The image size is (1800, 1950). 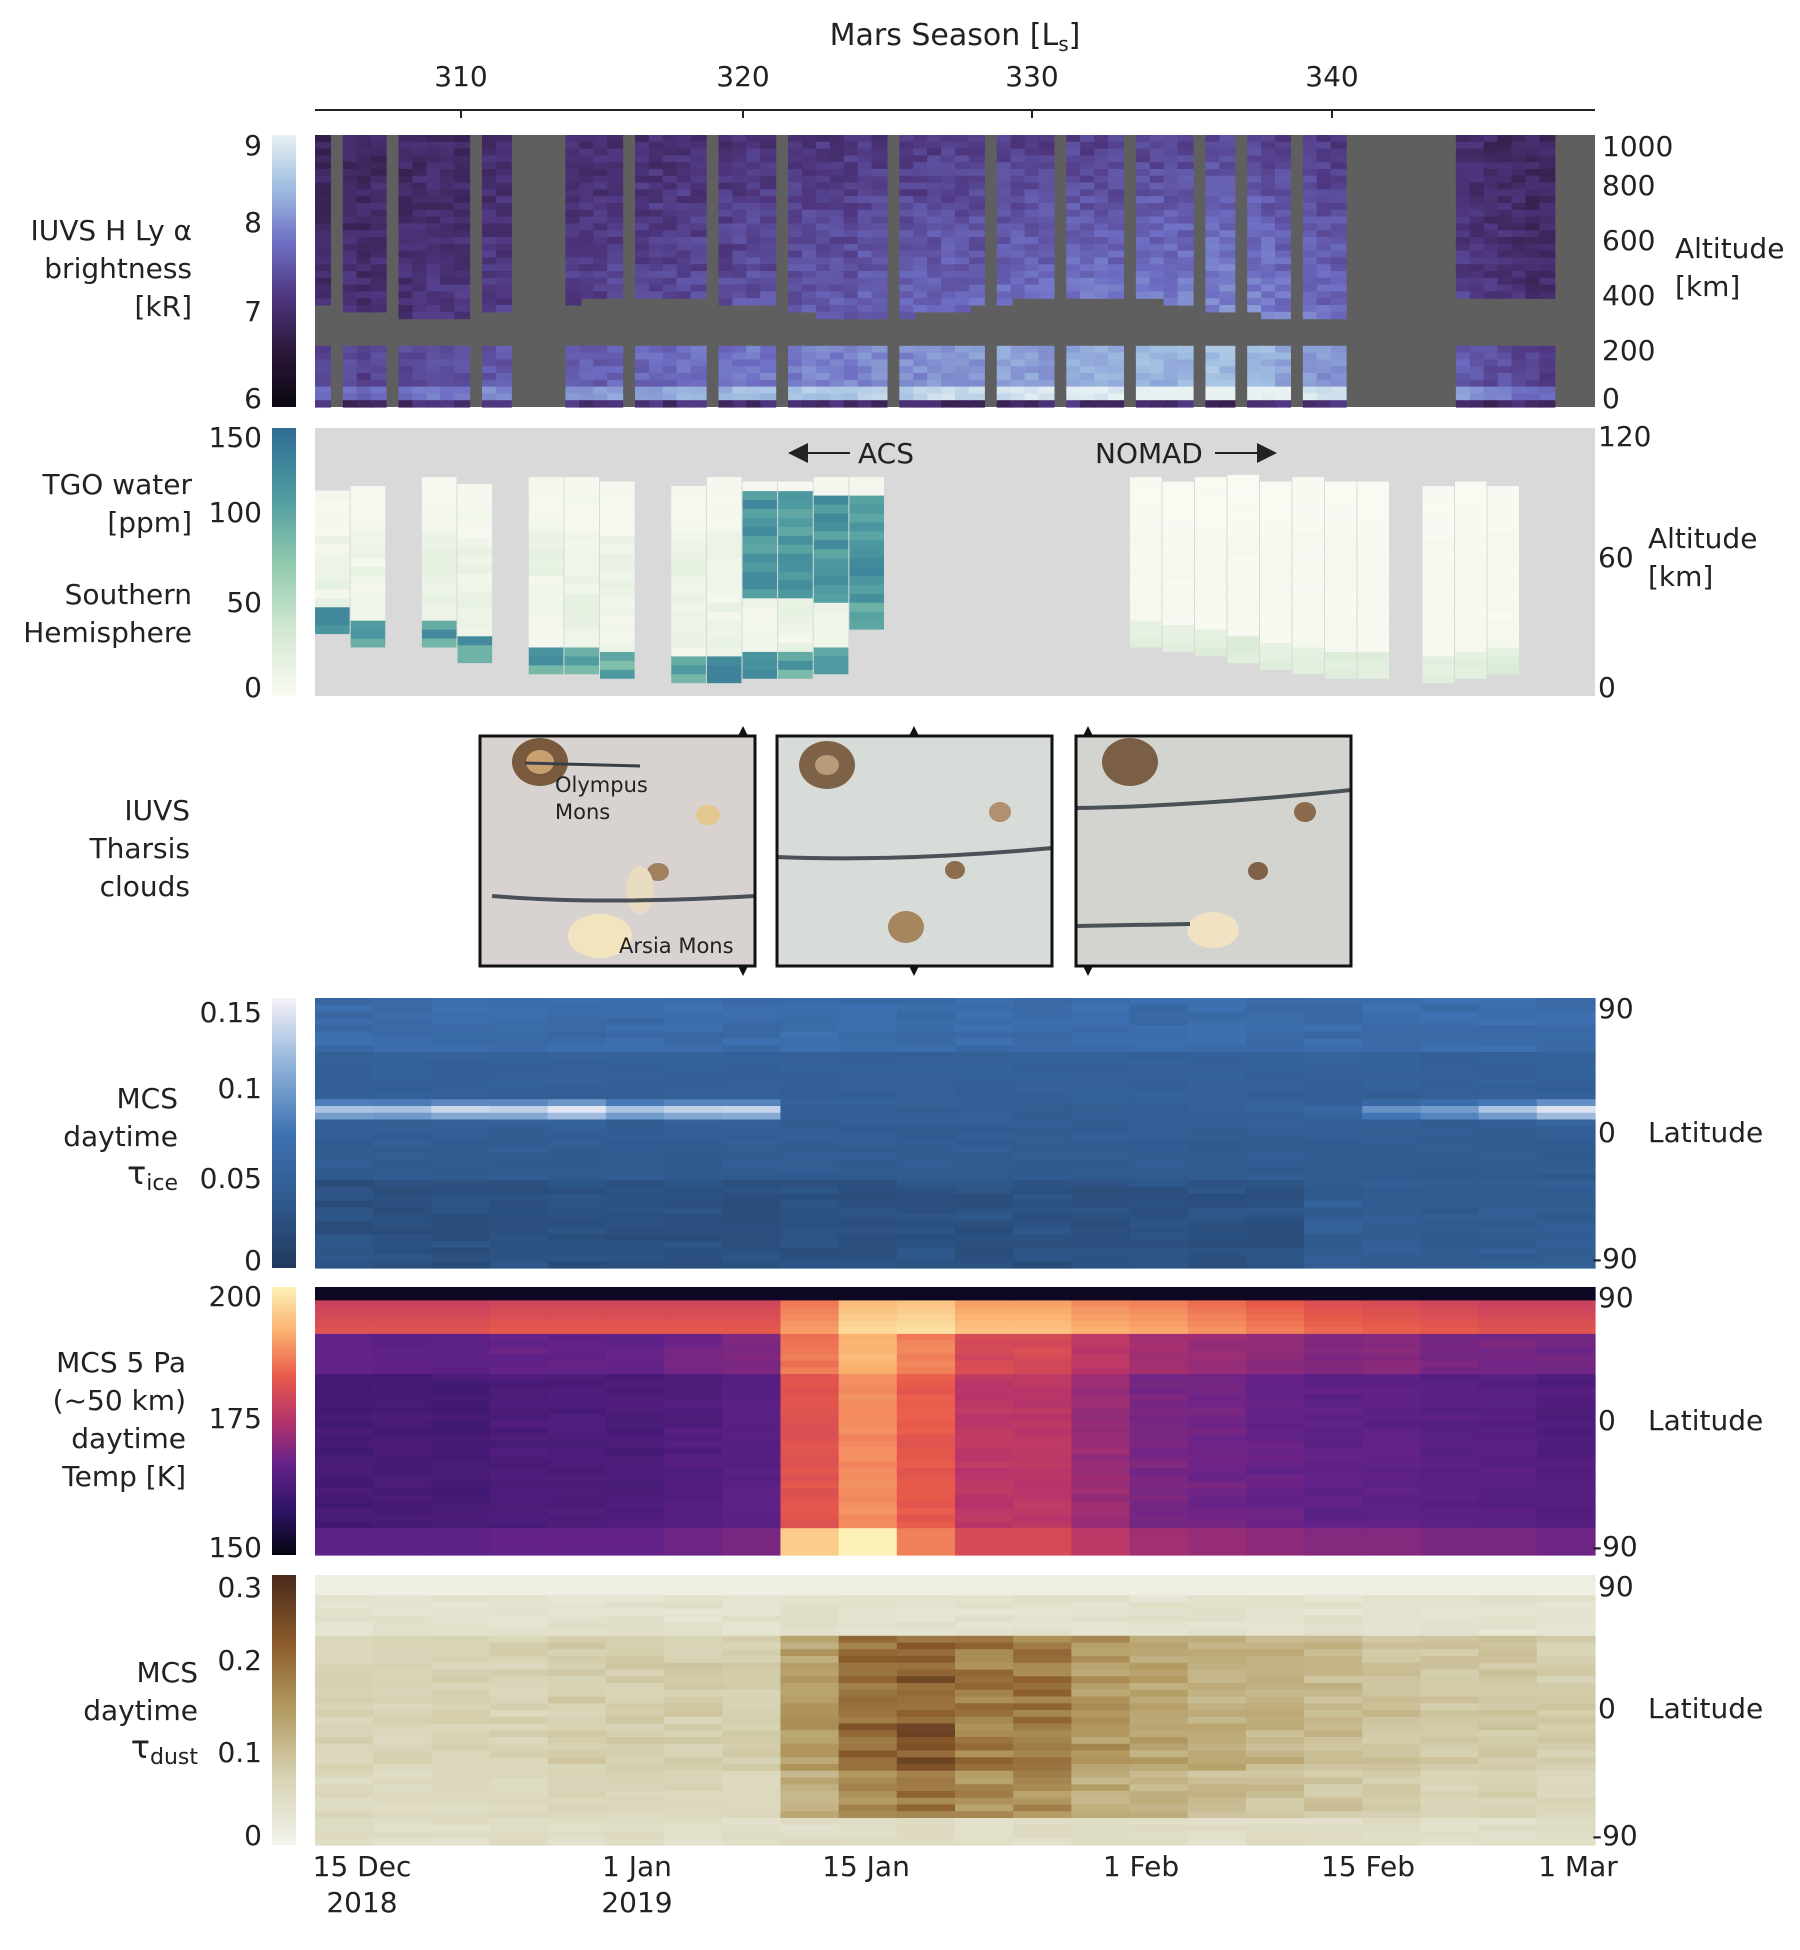 What do you see at coordinates (1101, 1133) in the screenshot?
I see `heatmap-column` at bounding box center [1101, 1133].